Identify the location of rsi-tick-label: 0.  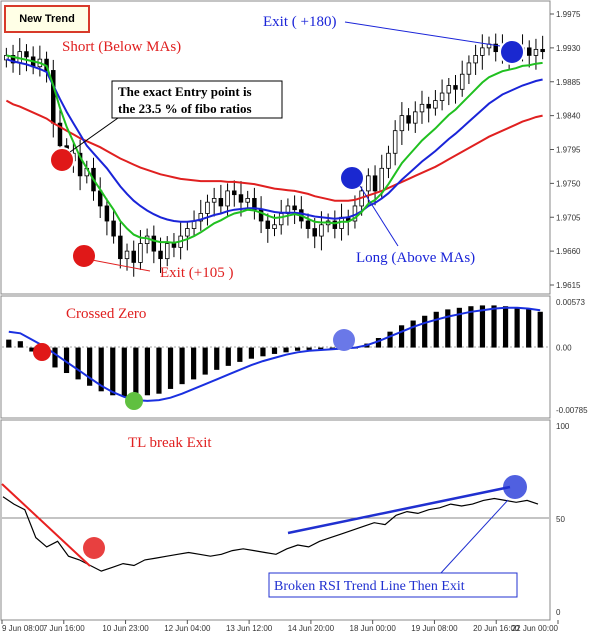
(558, 612).